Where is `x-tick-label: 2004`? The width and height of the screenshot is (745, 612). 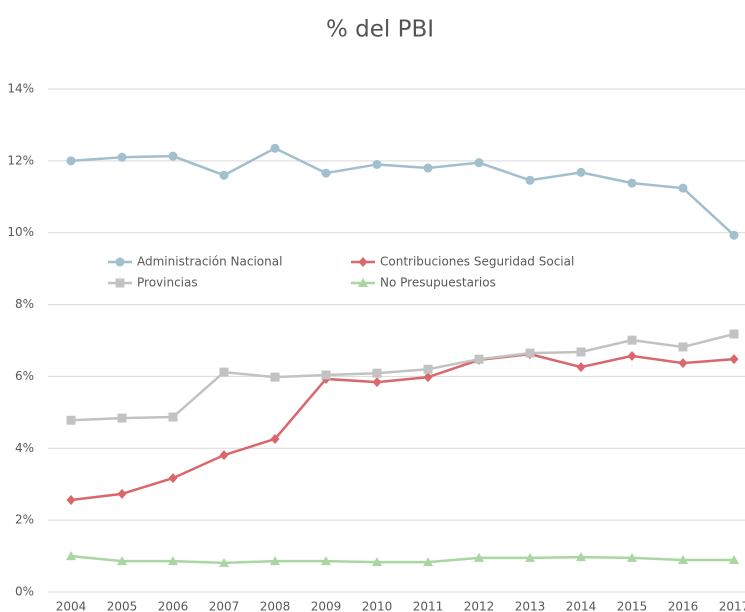 x-tick-label: 2004 is located at coordinates (71, 606).